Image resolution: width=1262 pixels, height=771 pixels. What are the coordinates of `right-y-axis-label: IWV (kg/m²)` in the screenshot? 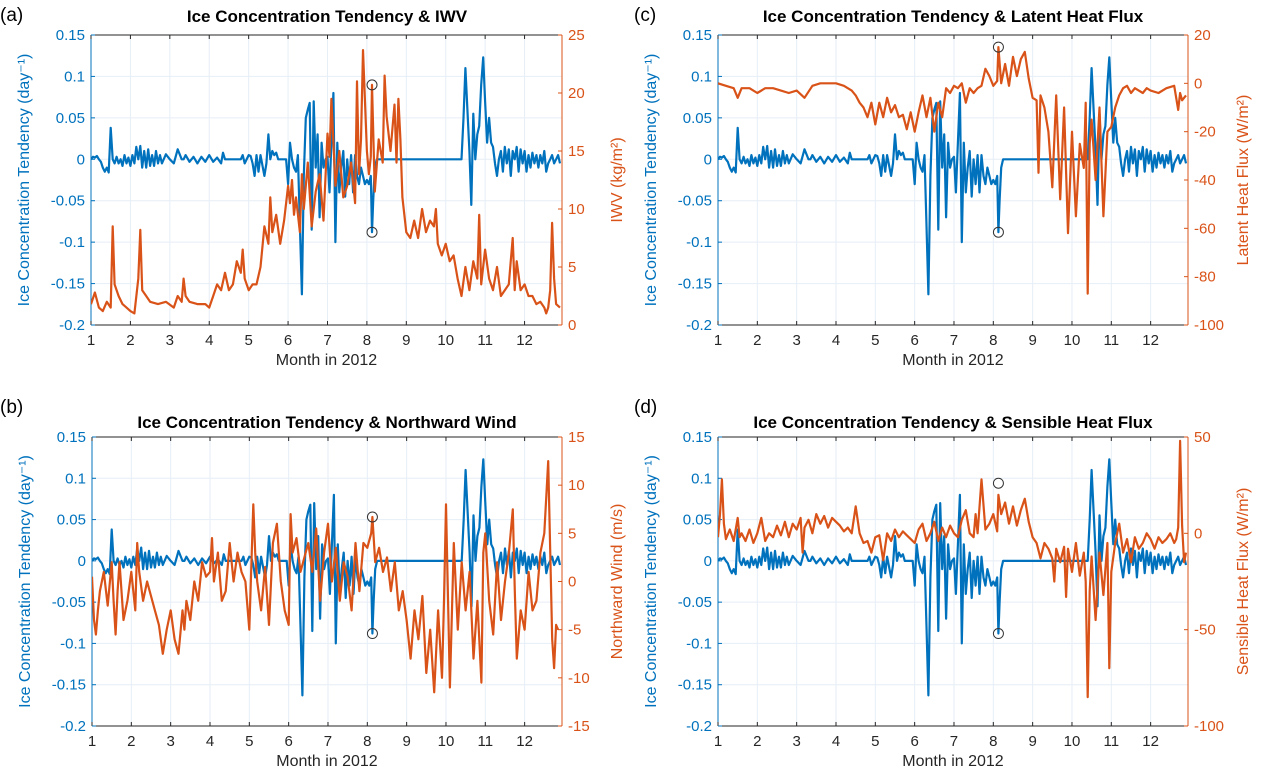 It's located at (617, 179).